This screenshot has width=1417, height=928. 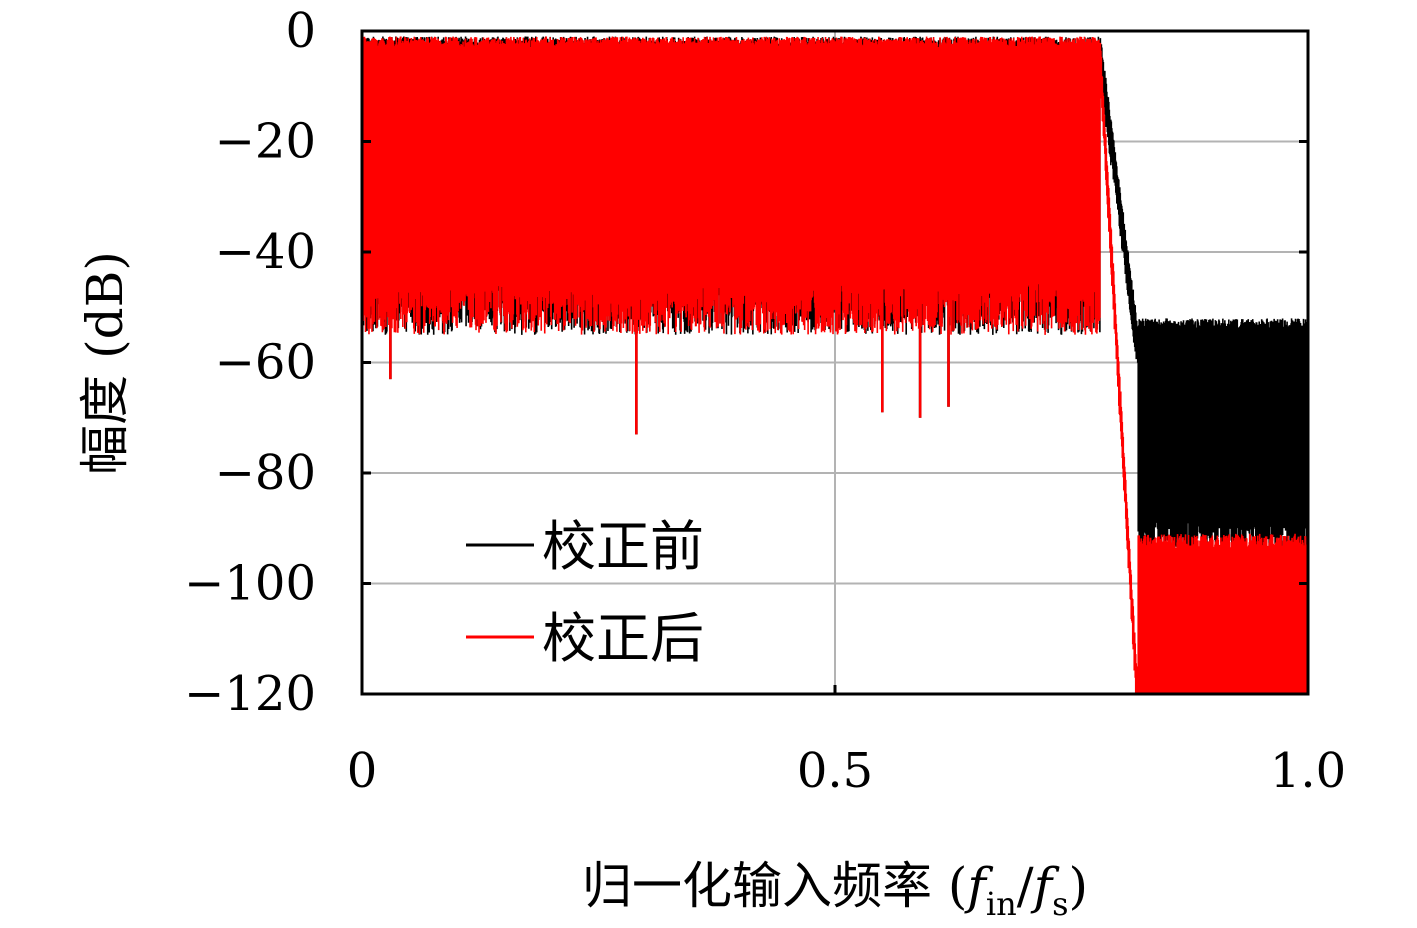 I want to click on y-tick-label-6: −120, so click(x=250, y=694).